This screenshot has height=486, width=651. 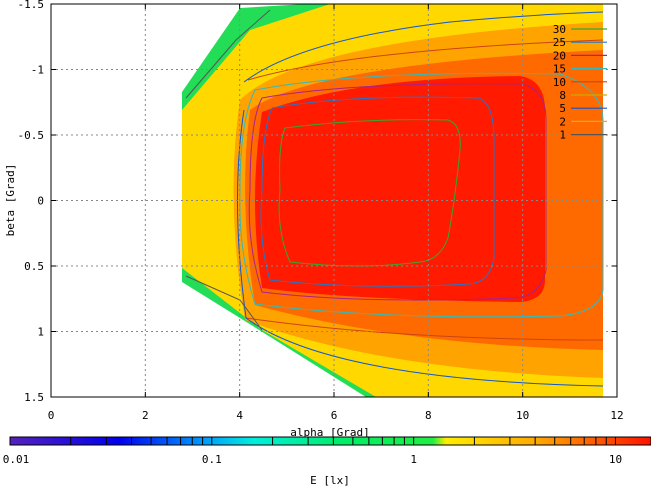 I want to click on legend-label: 2, so click(x=562, y=121).